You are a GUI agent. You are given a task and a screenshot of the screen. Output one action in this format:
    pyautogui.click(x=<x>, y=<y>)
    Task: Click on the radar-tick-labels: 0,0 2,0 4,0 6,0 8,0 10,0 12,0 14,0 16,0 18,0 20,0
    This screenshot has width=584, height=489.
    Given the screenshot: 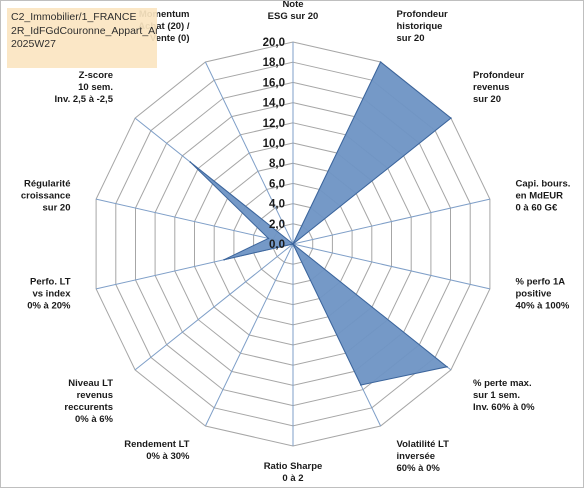 What is the action you would take?
    pyautogui.click(x=274, y=144)
    